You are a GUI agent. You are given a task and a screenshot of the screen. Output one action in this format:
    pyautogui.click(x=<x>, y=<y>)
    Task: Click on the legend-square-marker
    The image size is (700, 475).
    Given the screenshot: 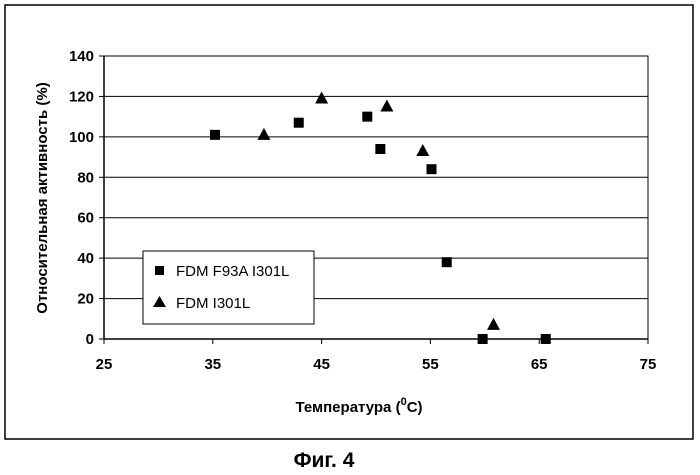 What is the action you would take?
    pyautogui.click(x=159, y=270)
    